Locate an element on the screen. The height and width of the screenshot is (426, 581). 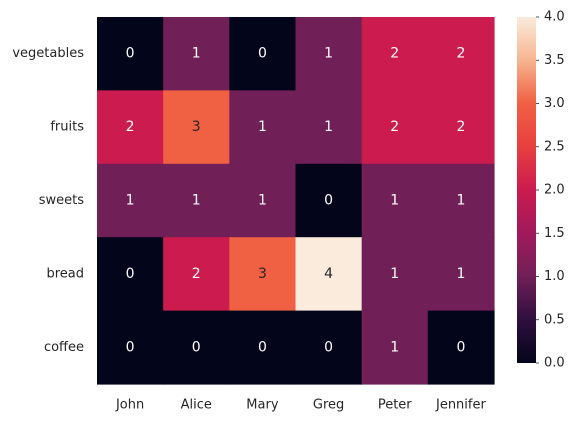
heatmap-cell-fruits-John is located at coordinates (130, 127).